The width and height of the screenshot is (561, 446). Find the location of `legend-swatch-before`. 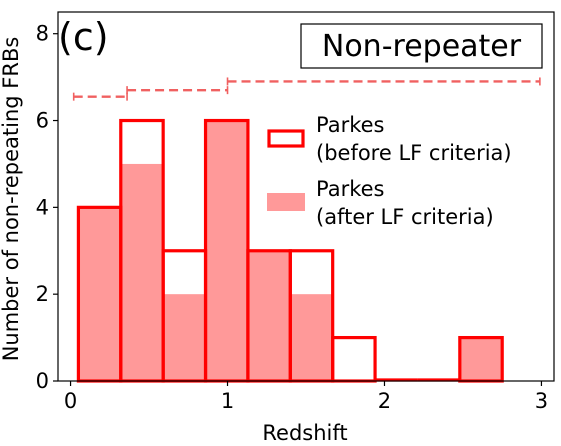

legend-swatch-before is located at coordinates (286, 138).